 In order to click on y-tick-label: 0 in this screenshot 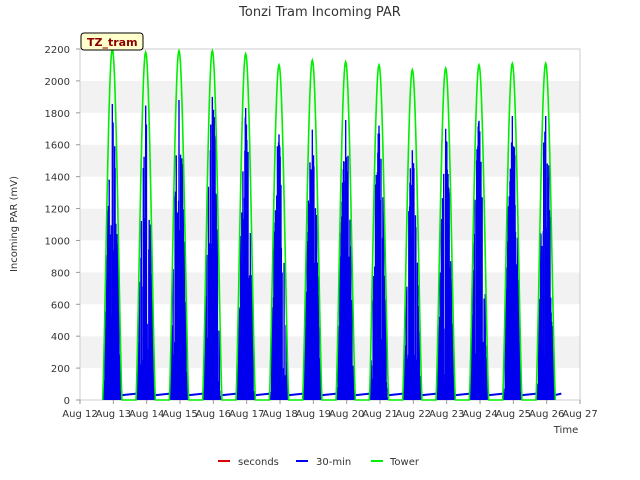, I will do `click(67, 401)`.